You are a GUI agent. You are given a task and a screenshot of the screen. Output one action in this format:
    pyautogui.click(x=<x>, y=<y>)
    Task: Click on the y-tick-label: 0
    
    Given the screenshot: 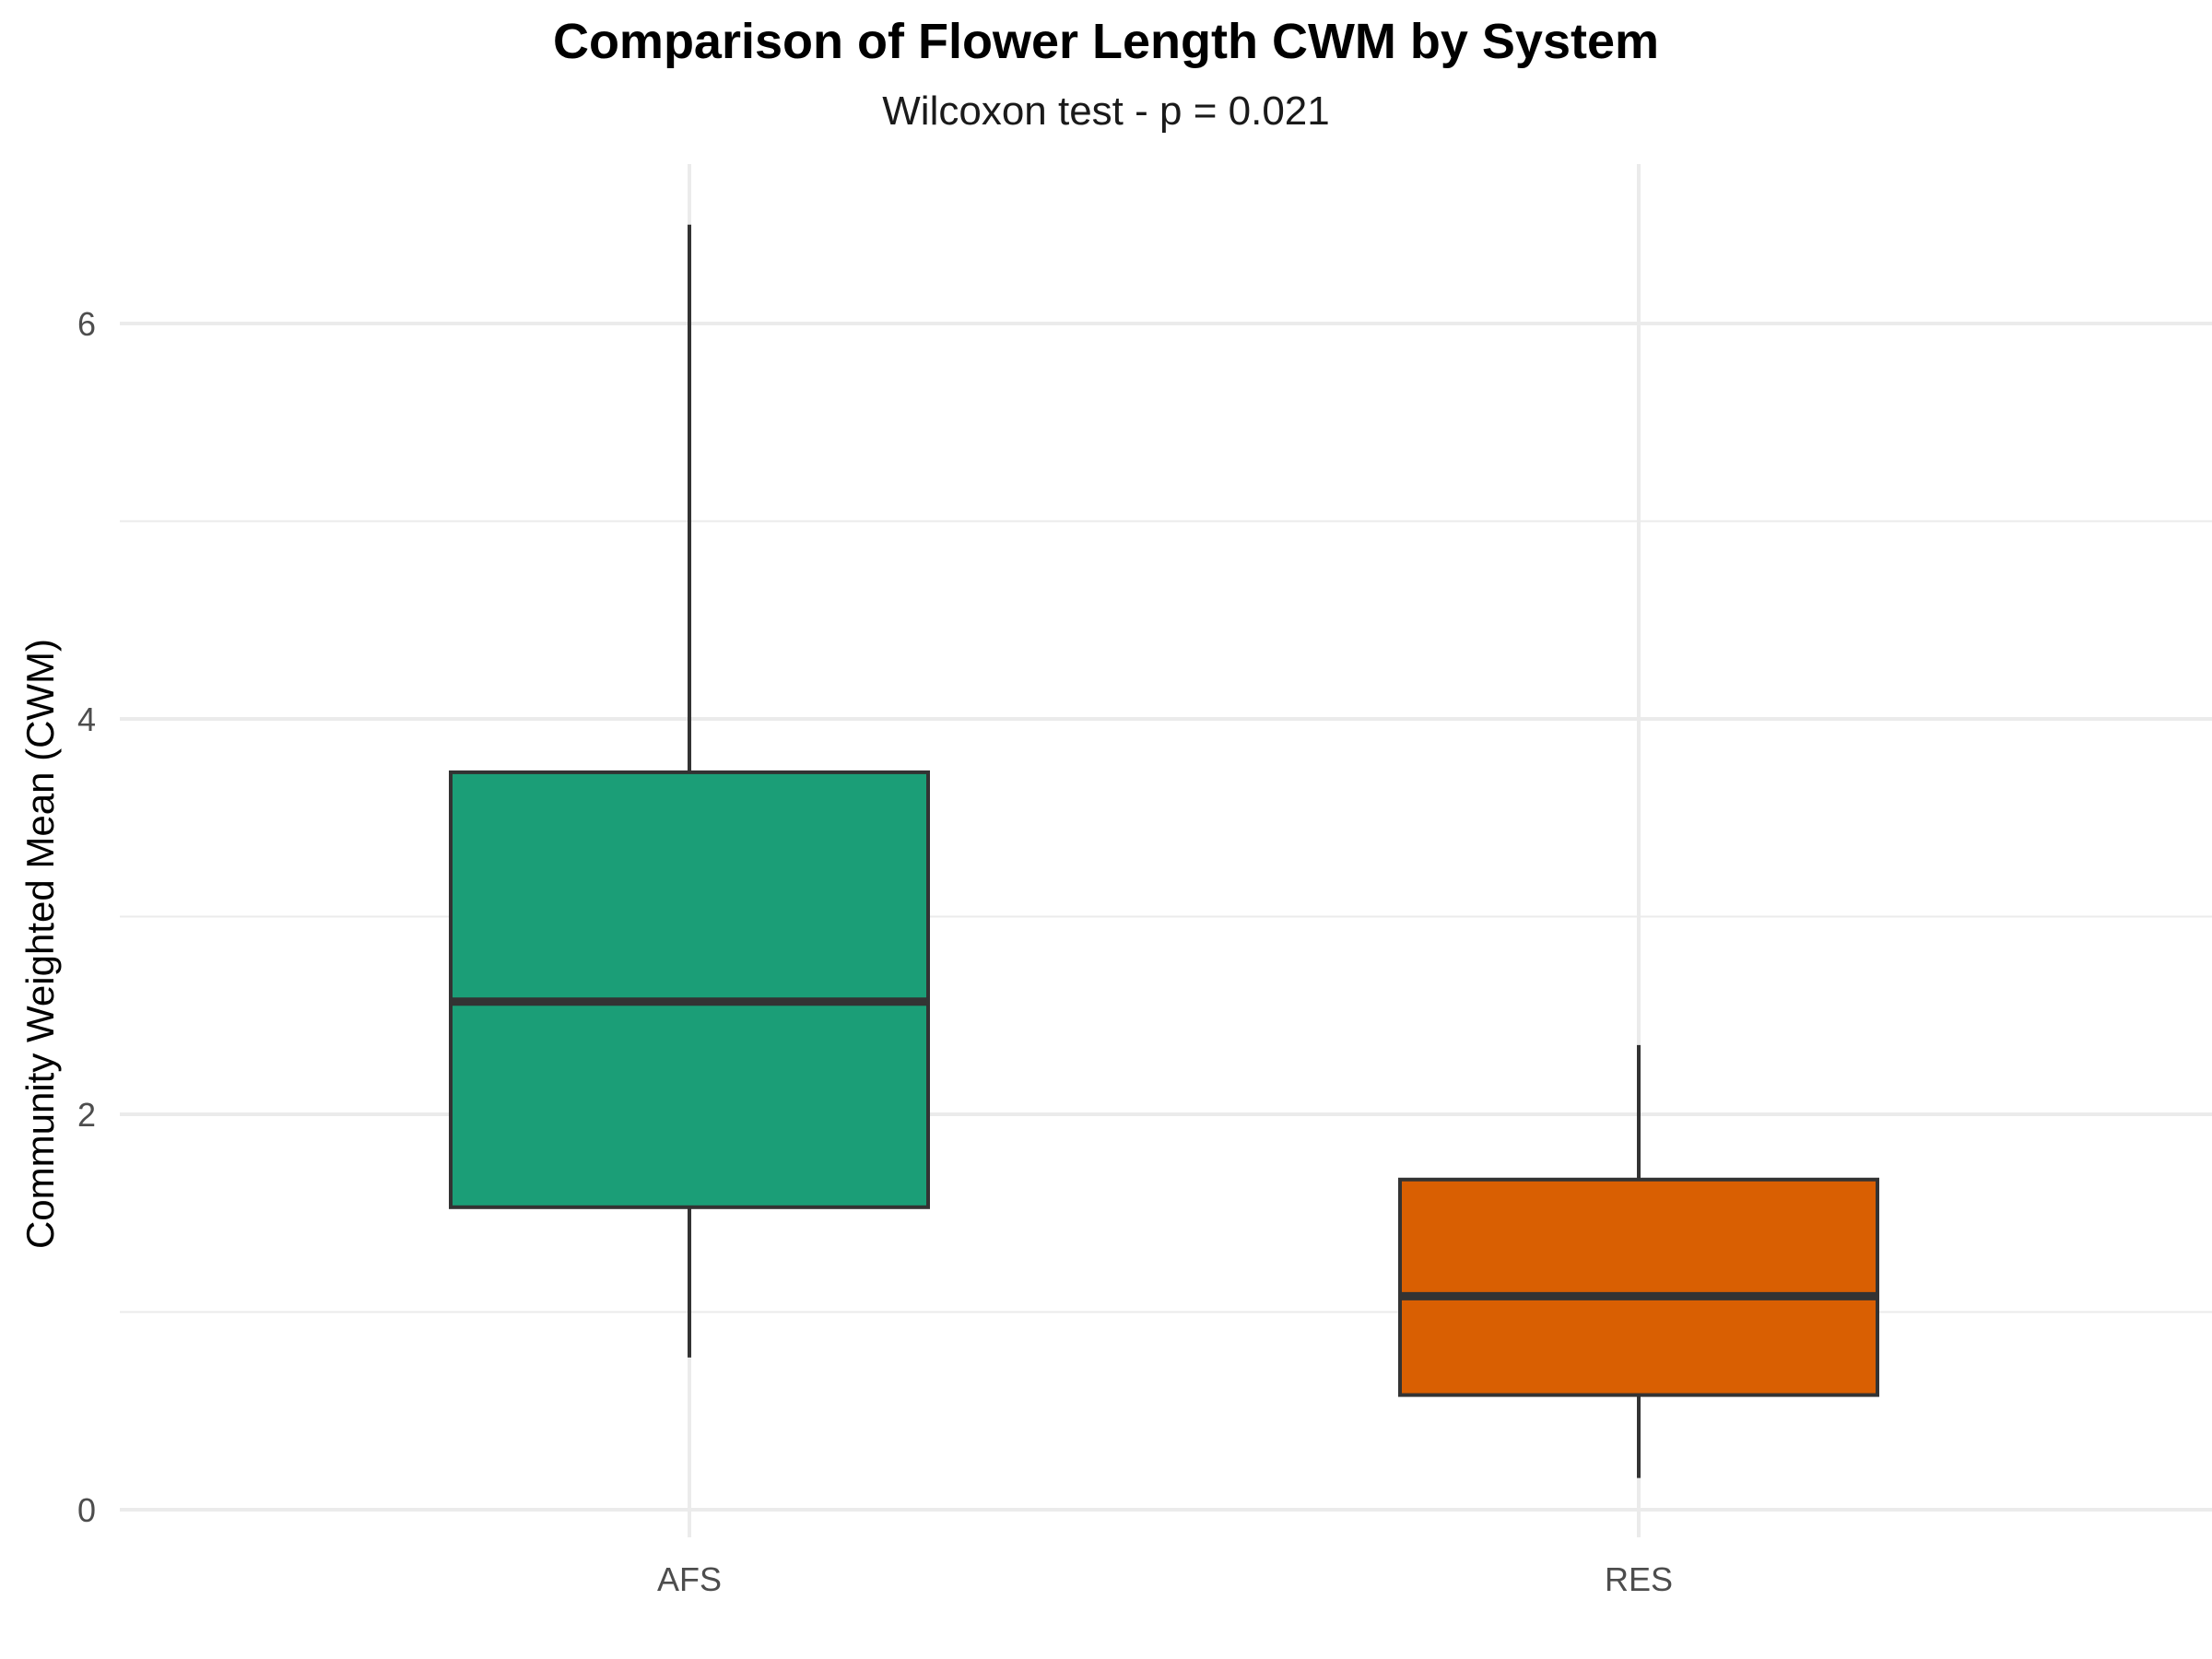 What is the action you would take?
    pyautogui.click(x=86, y=1510)
    